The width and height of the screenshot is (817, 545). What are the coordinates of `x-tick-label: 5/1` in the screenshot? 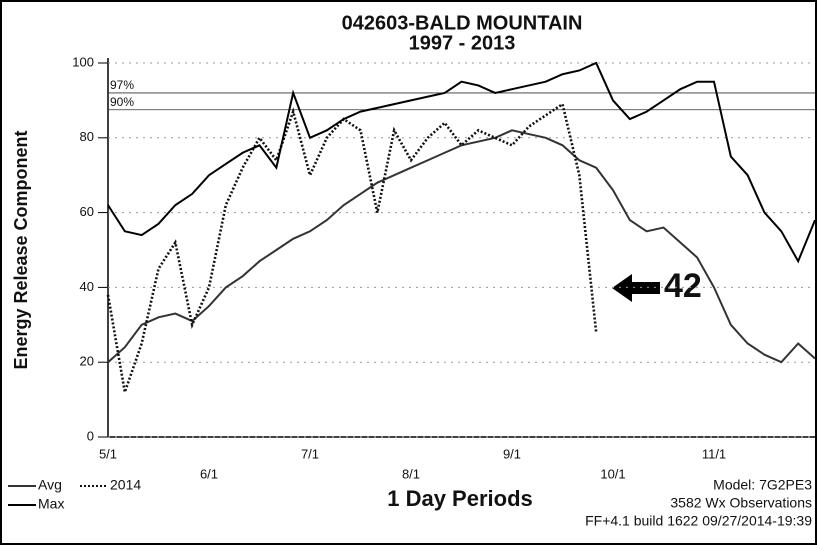 It's located at (108, 453).